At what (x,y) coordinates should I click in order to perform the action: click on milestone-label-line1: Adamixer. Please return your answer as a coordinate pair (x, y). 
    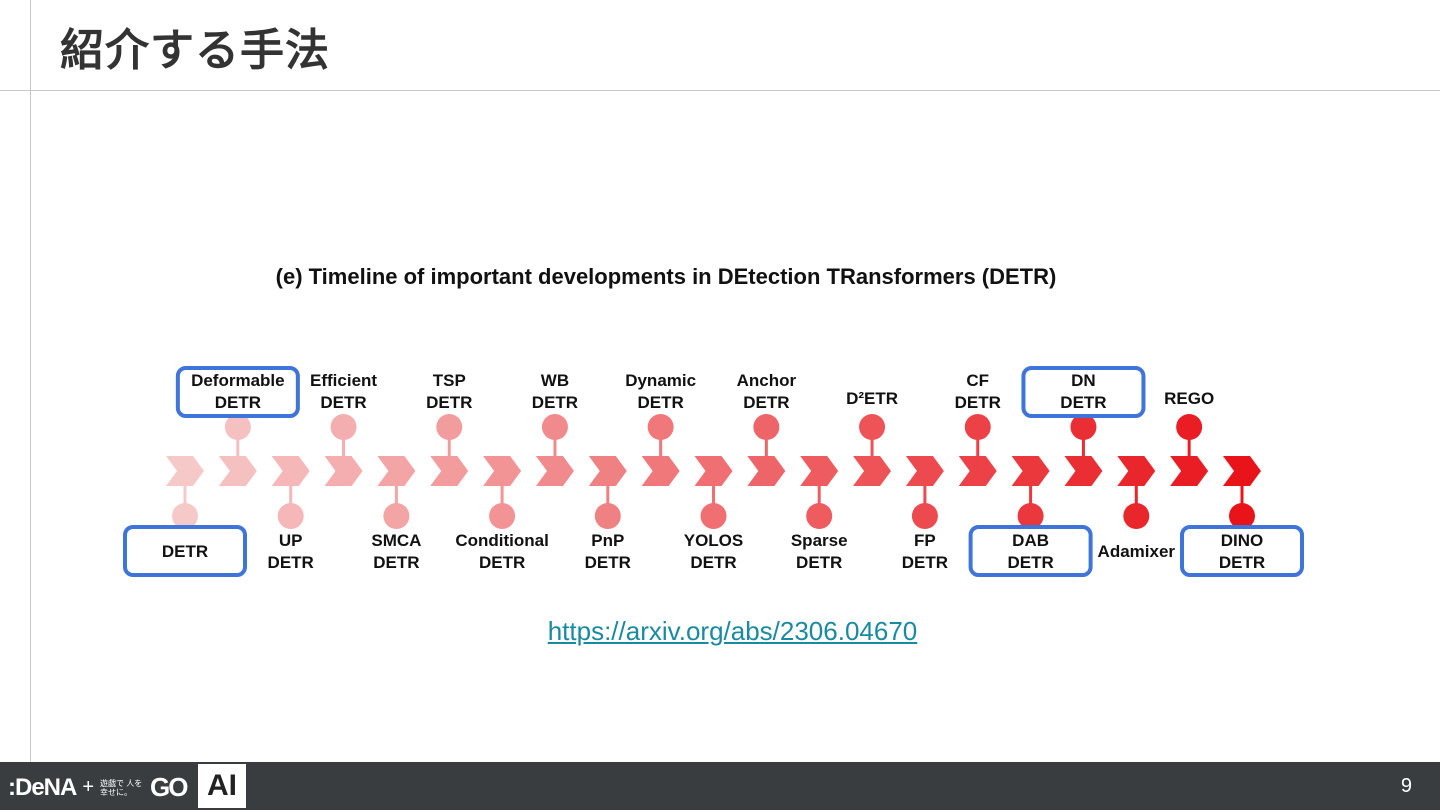
    Looking at the image, I should click on (1137, 551).